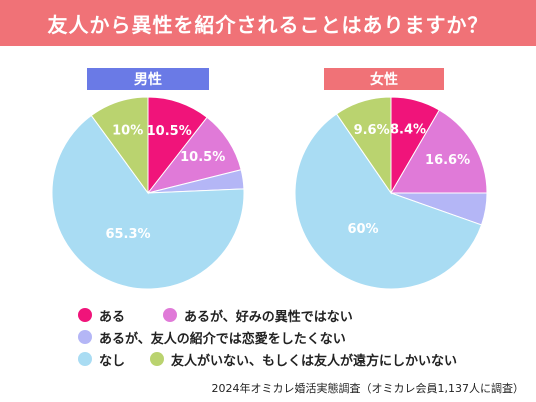 The image size is (536, 402). What do you see at coordinates (314, 361) in the screenshot?
I see `legend-label-no-friends: 友人がいない、もしくは友人が遠方にしかいない` at bounding box center [314, 361].